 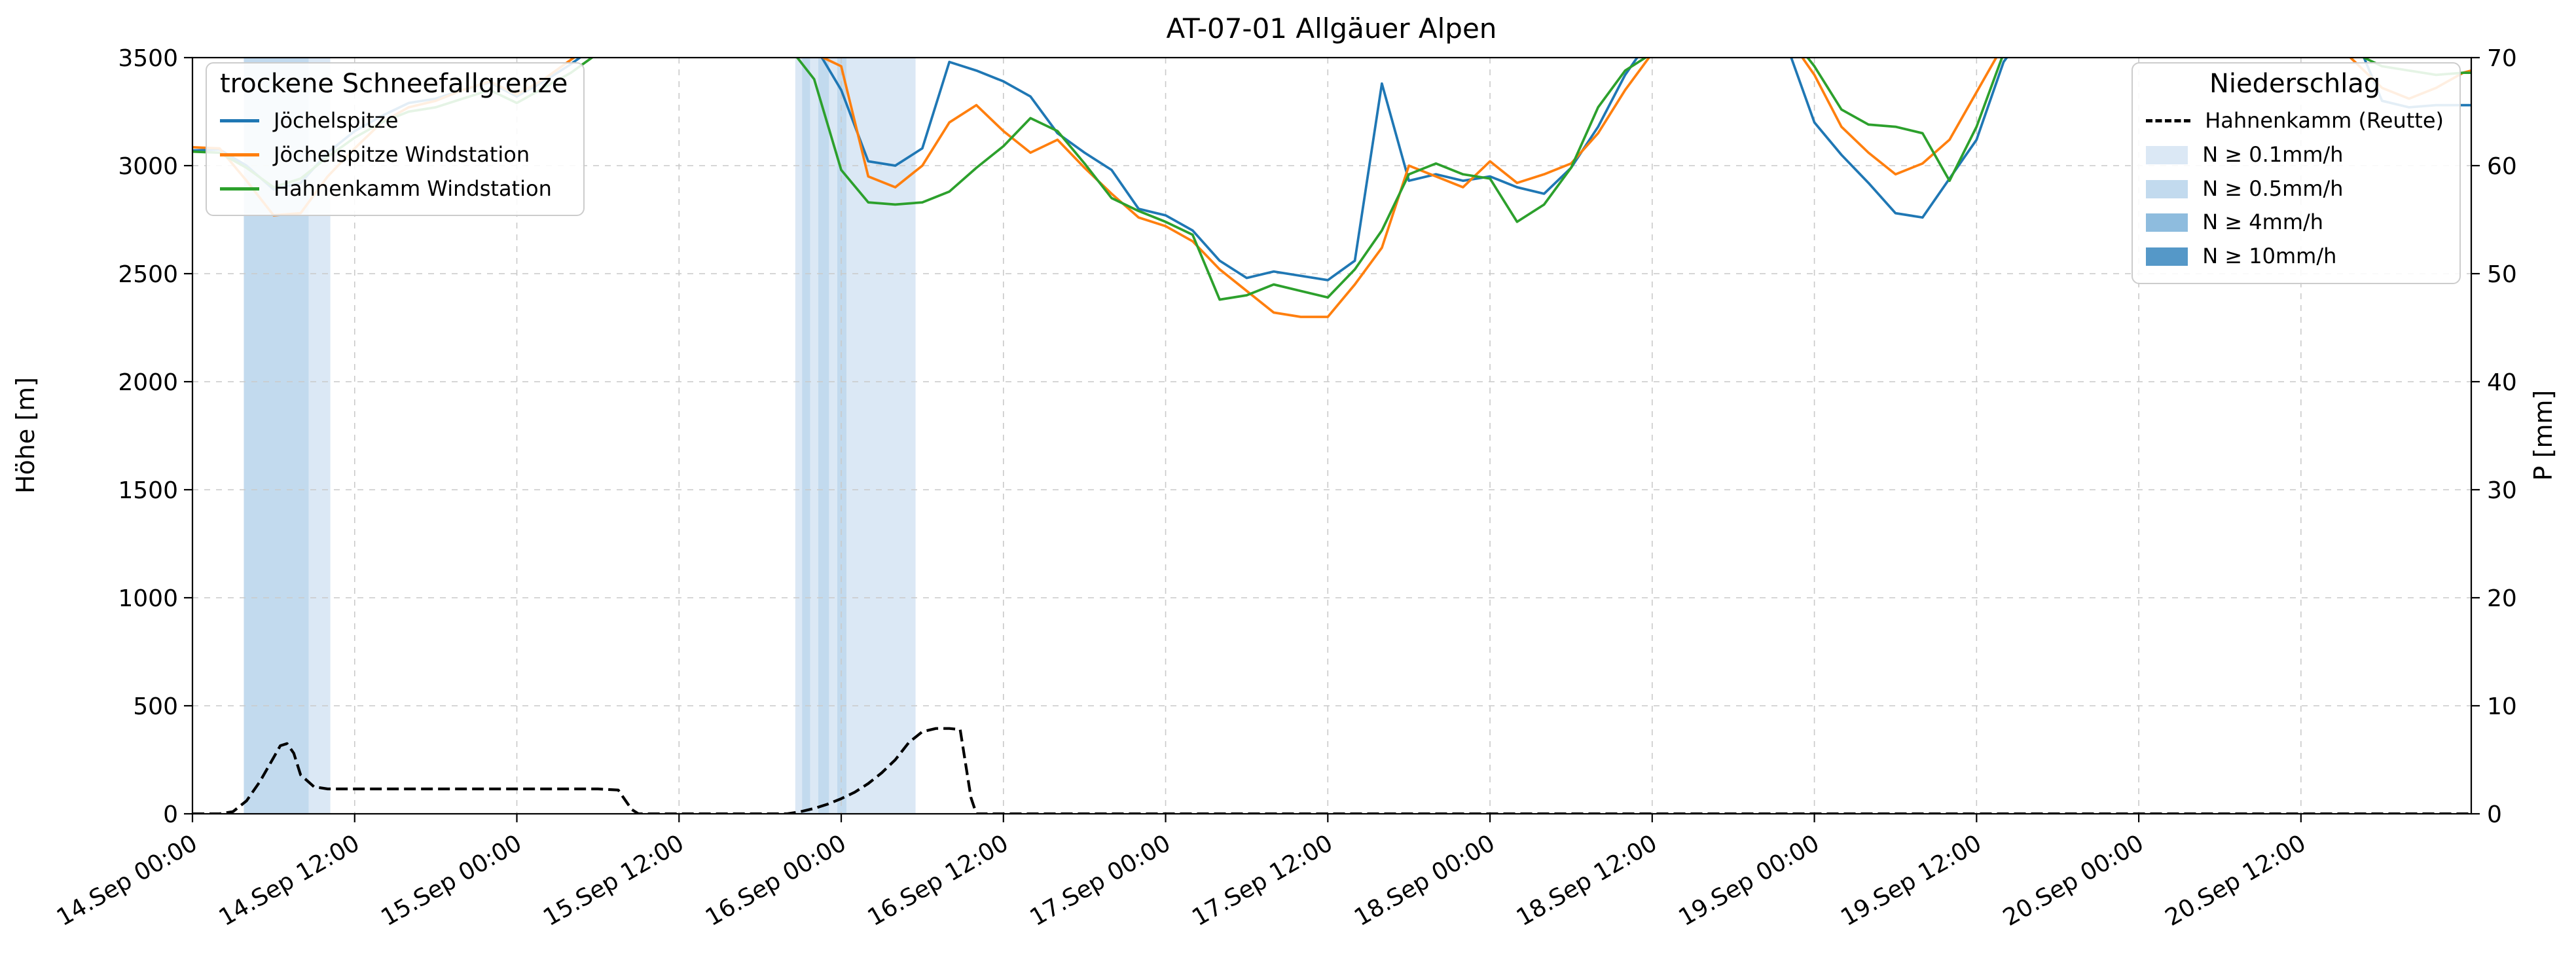 I want to click on y-right-tick-label: 50, so click(x=2502, y=274).